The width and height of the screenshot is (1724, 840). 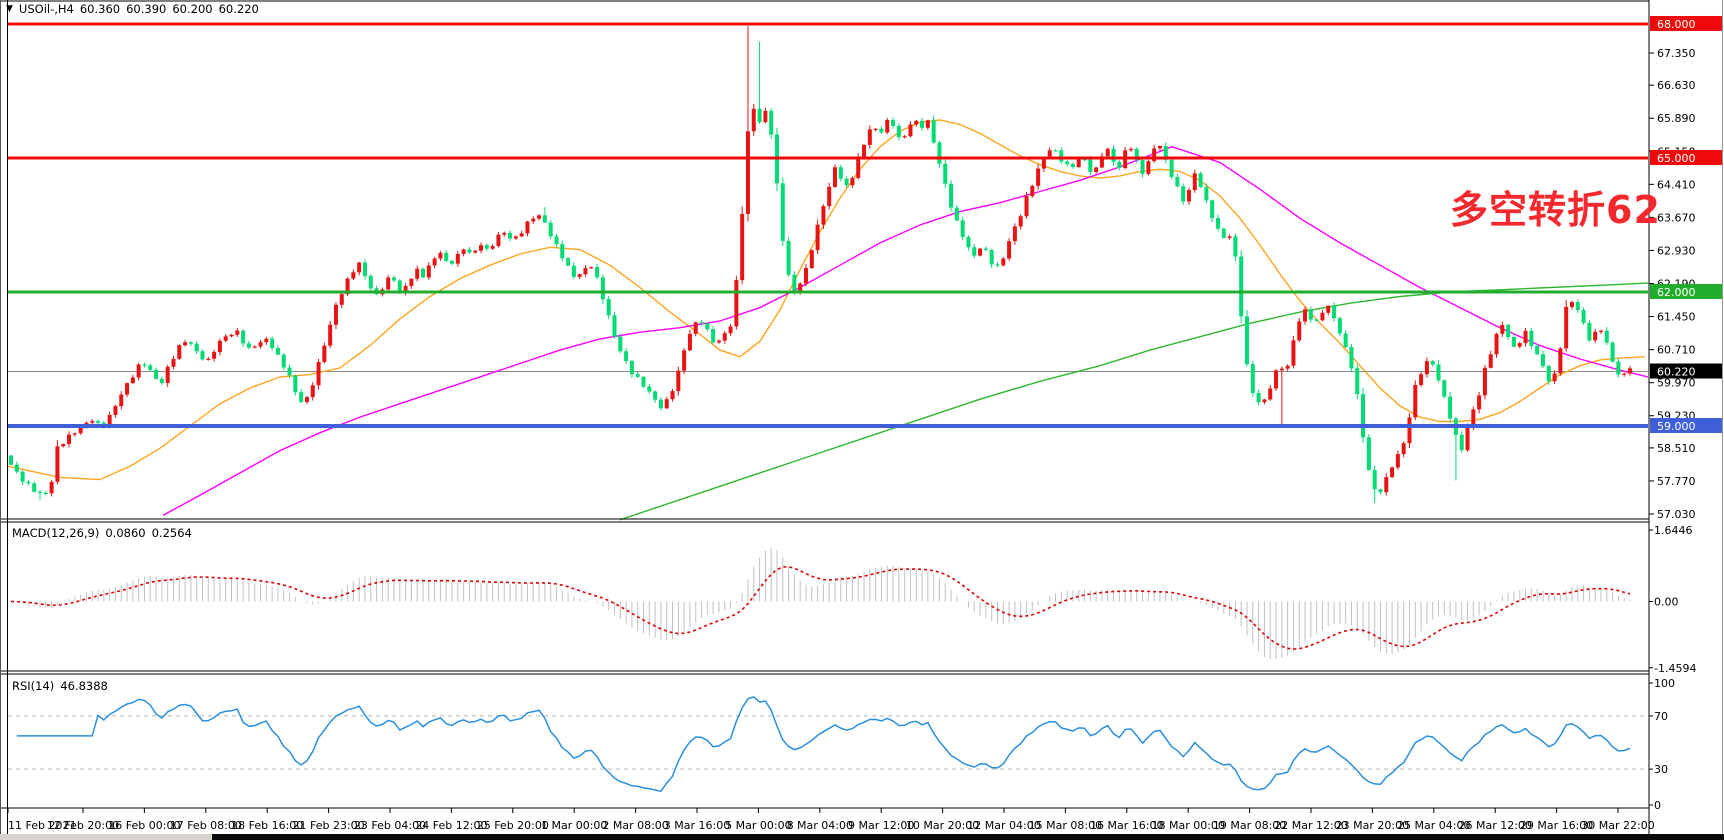 What do you see at coordinates (820, 603) in the screenshot?
I see `macd-panel-group` at bounding box center [820, 603].